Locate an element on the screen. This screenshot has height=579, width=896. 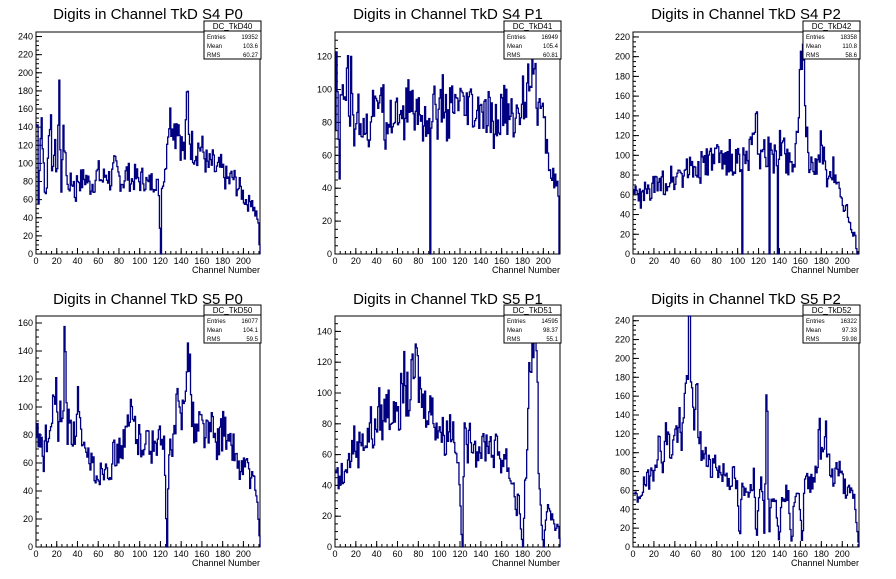
stats-value: 103.6 is located at coordinates (251, 47).